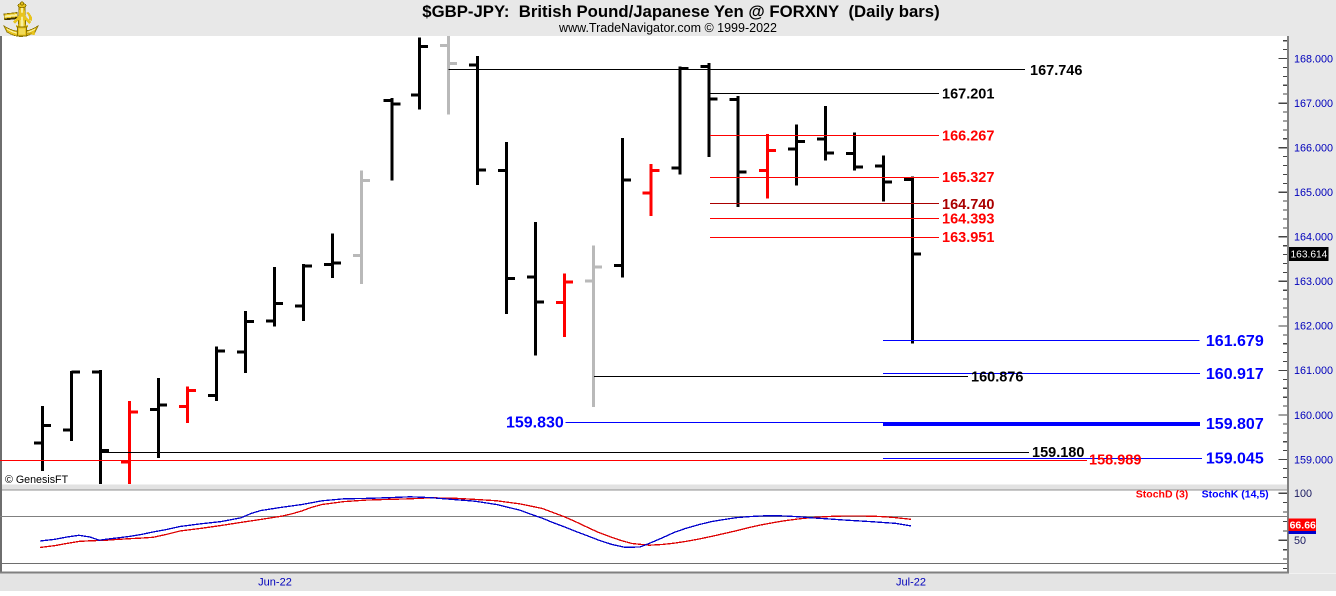 This screenshot has height=596, width=1336. Describe the element at coordinates (1313, 59) in the screenshot. I see `svg-text: 168.000` at that location.